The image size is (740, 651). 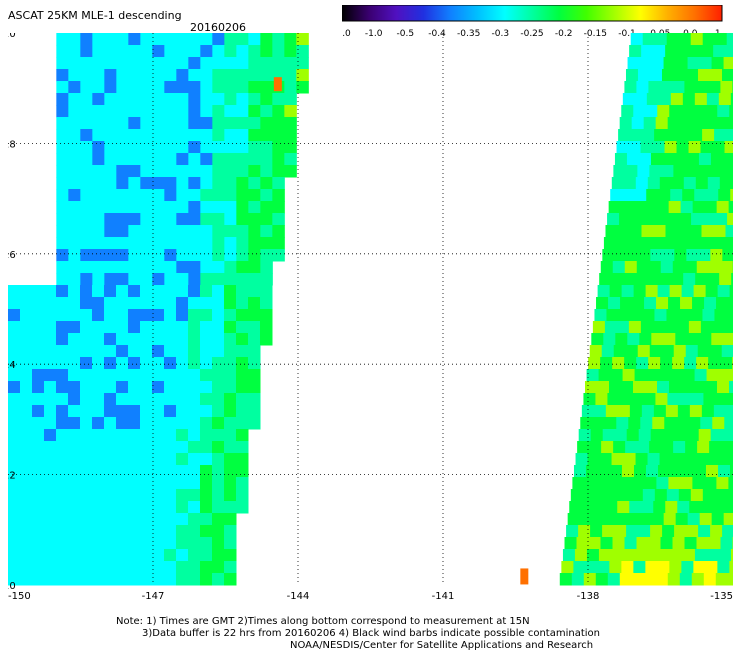 What do you see at coordinates (12, 476) in the screenshot?
I see `lat-tick-label: 12` at bounding box center [12, 476].